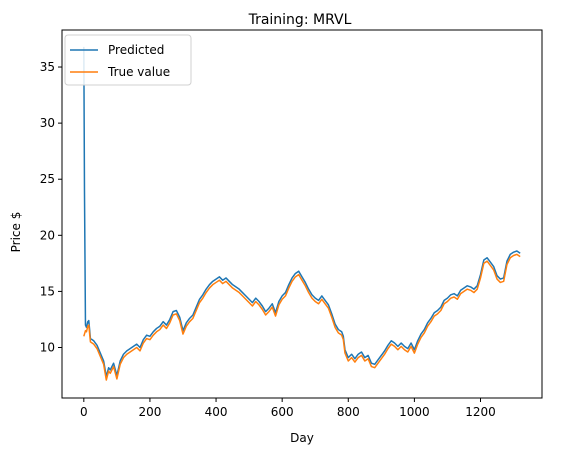  What do you see at coordinates (47, 67) in the screenshot?
I see `y-tick-label: 35` at bounding box center [47, 67].